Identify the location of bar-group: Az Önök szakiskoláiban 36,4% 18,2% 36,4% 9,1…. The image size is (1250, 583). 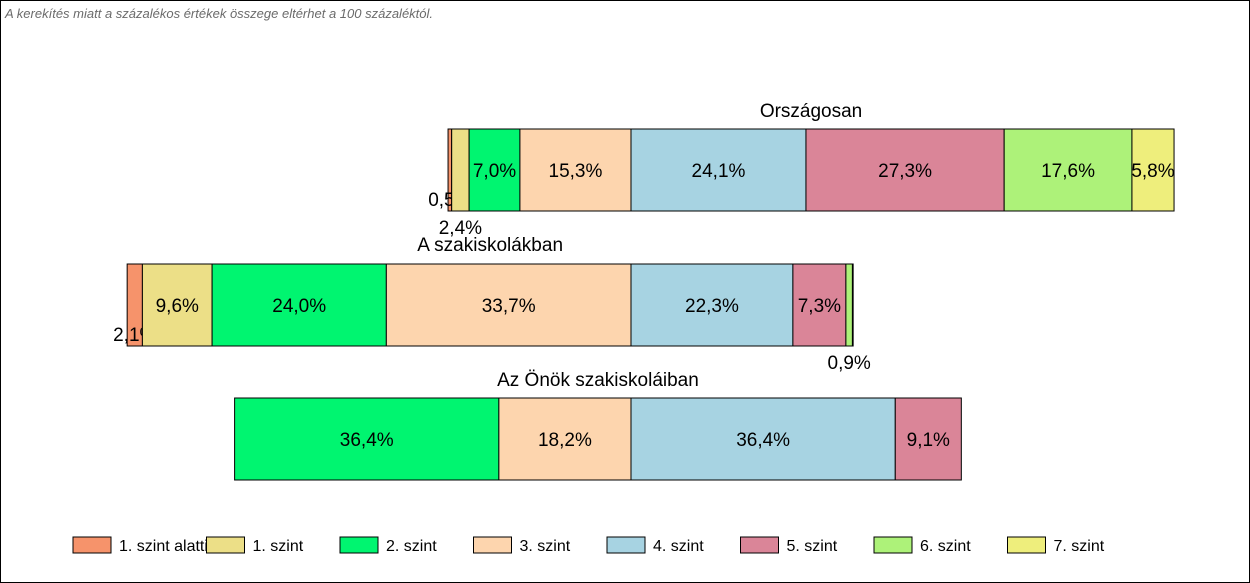
(598, 425).